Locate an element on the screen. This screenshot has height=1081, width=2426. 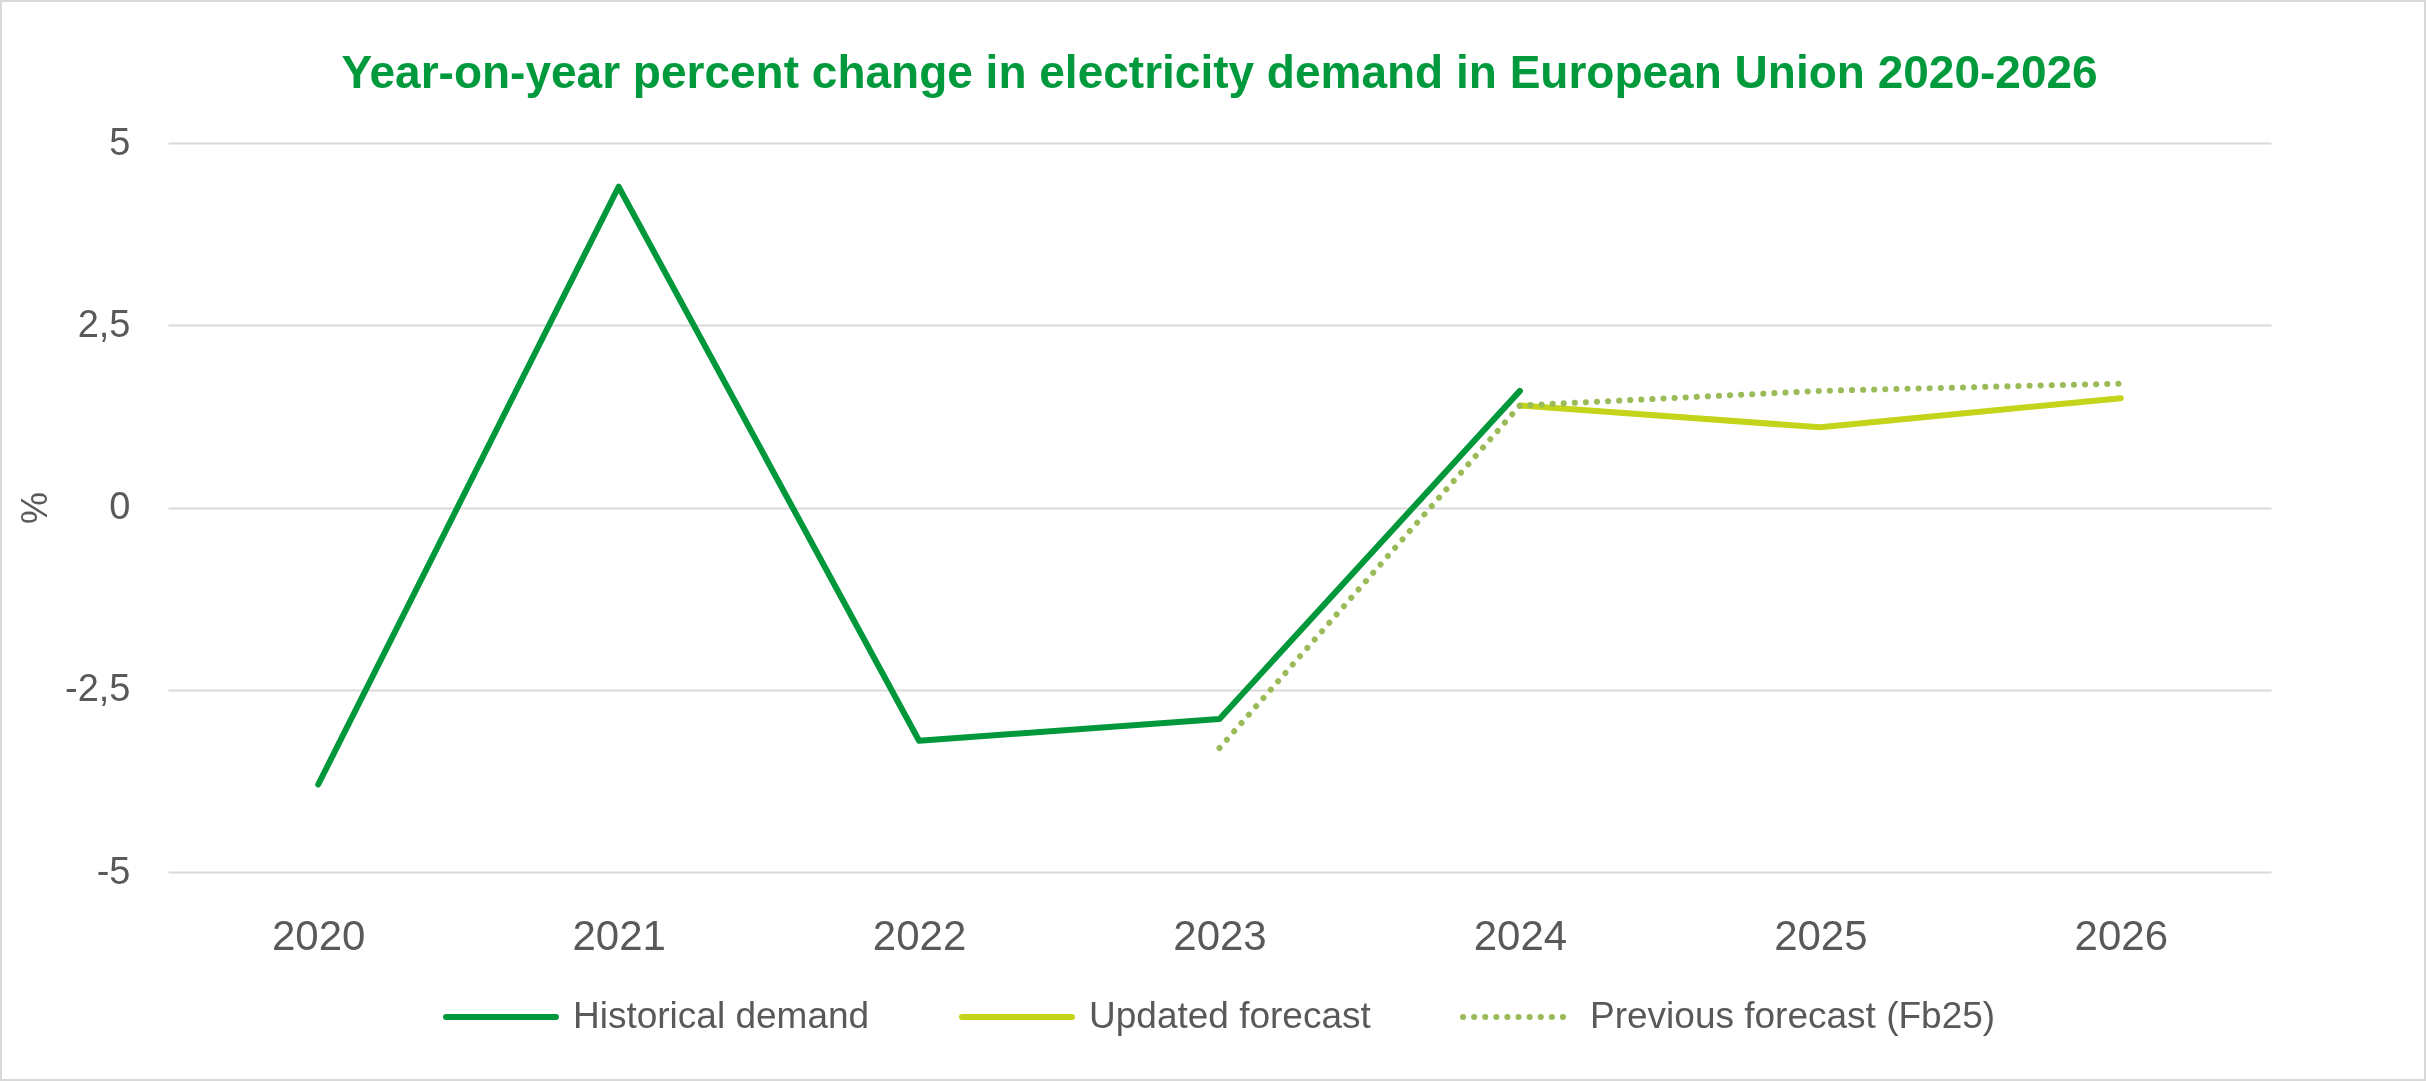
x-tick-label: 2023 is located at coordinates (1220, 935).